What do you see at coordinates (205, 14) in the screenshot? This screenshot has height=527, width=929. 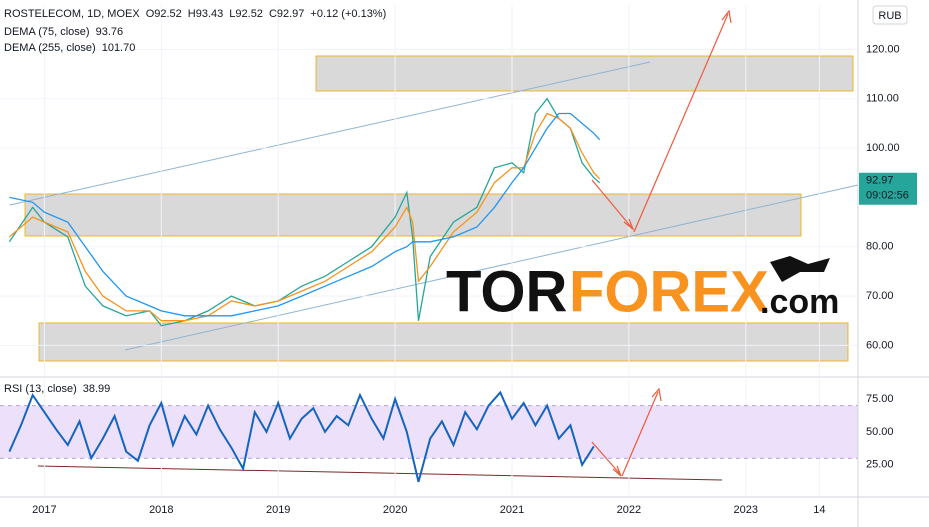 I see `header-item: H93.43` at bounding box center [205, 14].